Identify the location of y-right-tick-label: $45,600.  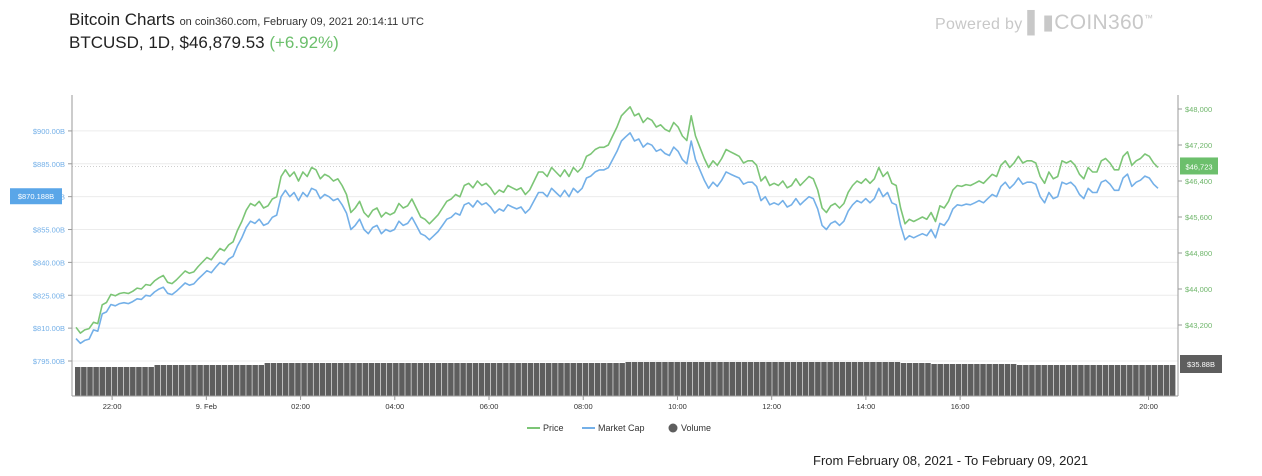
(1198, 217).